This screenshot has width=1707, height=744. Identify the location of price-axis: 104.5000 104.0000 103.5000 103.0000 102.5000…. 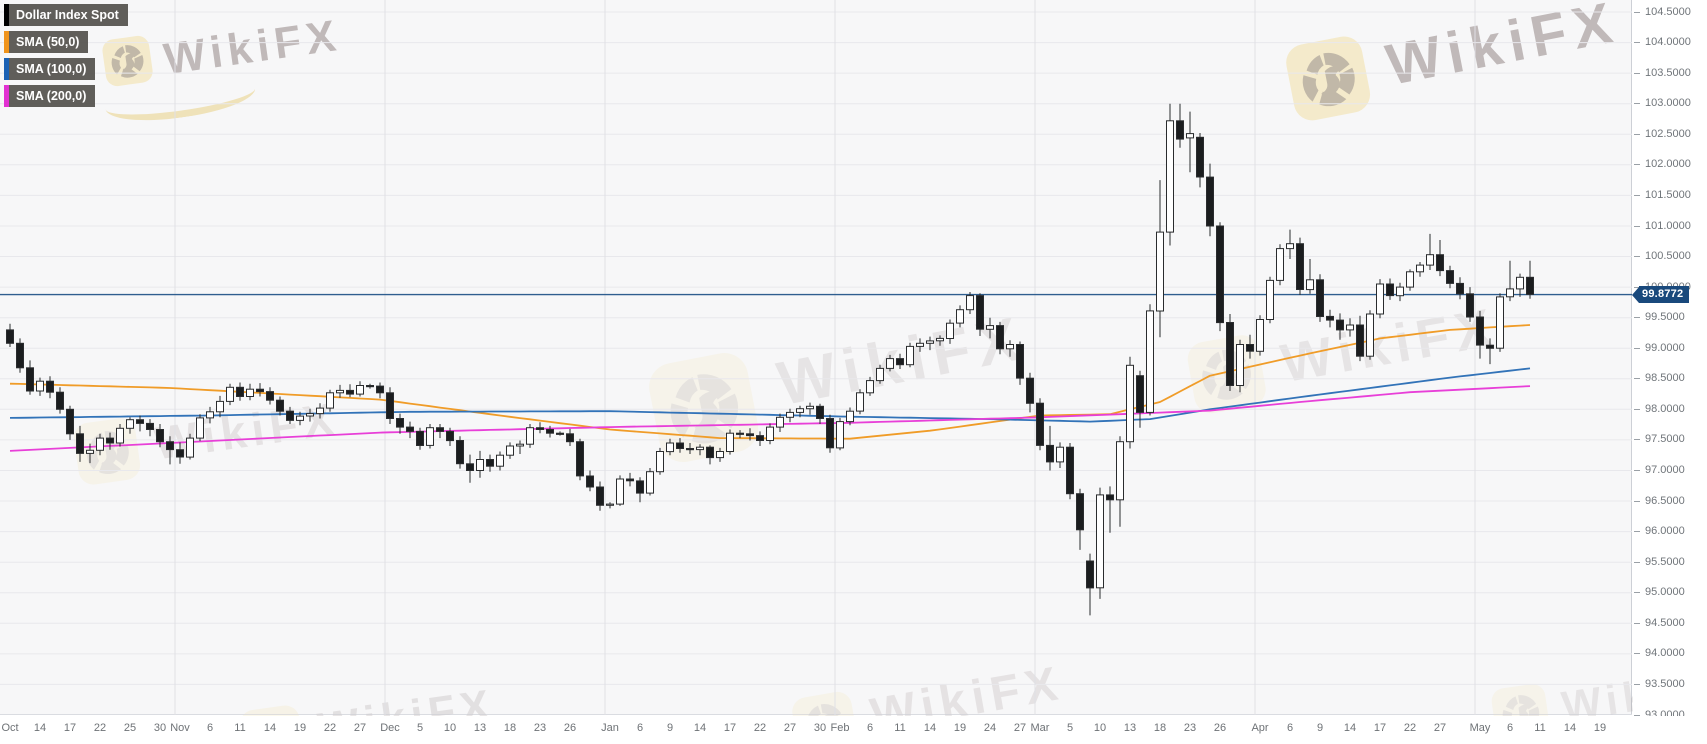
(1670, 360).